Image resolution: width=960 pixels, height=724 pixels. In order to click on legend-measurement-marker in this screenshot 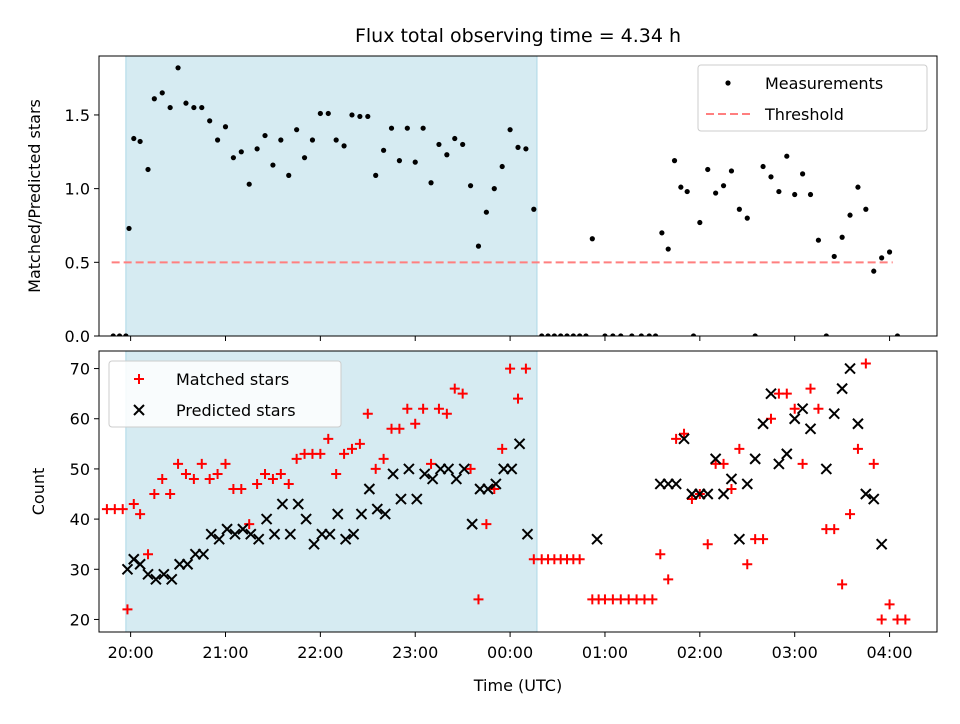, I will do `click(728, 83)`.